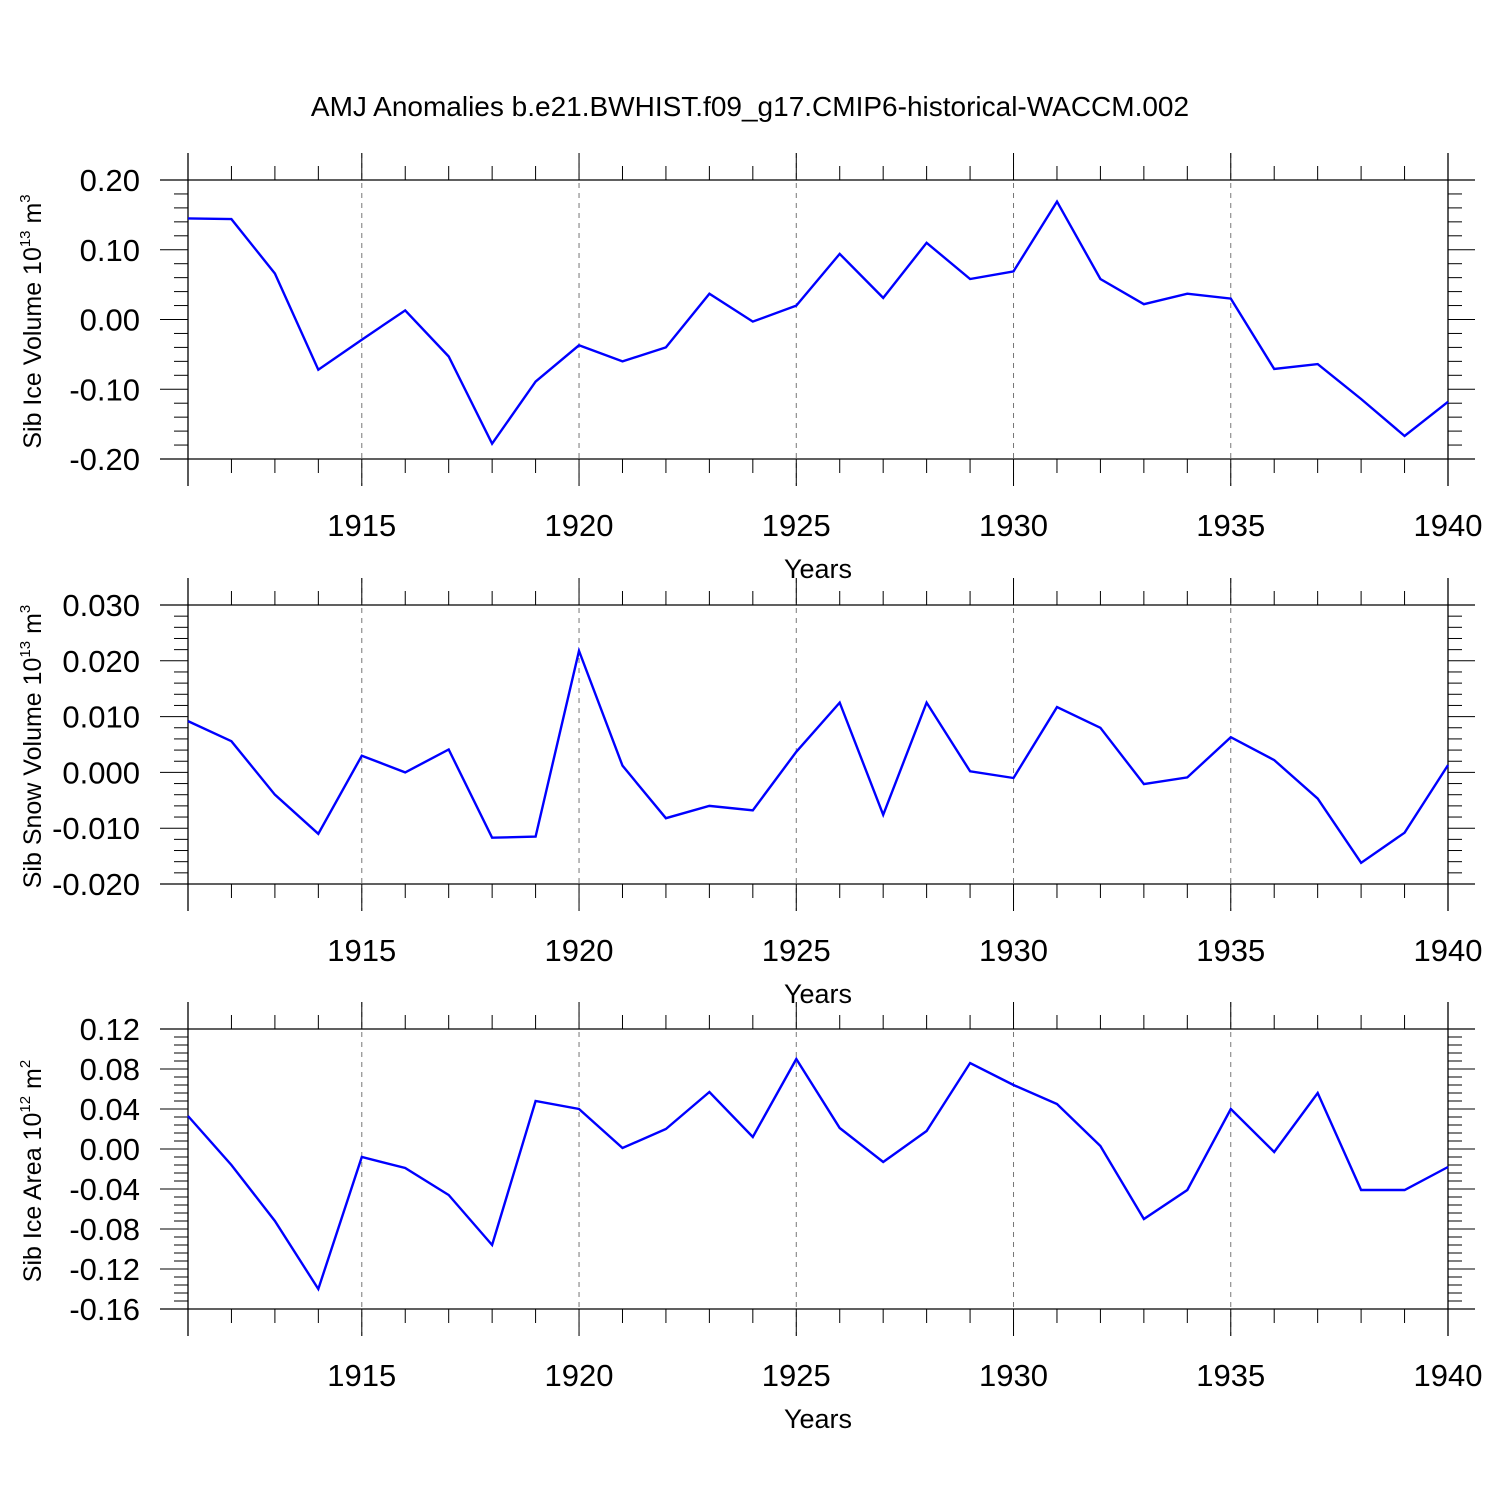  What do you see at coordinates (101, 661) in the screenshot?
I see `y-tick-label: 0.020` at bounding box center [101, 661].